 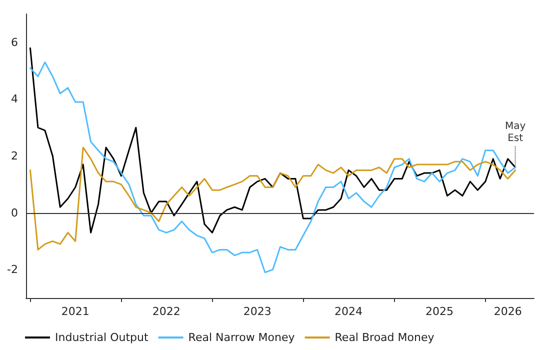 What do you see at coordinates (14, 156) in the screenshot?
I see `y-tick-label: 2` at bounding box center [14, 156].